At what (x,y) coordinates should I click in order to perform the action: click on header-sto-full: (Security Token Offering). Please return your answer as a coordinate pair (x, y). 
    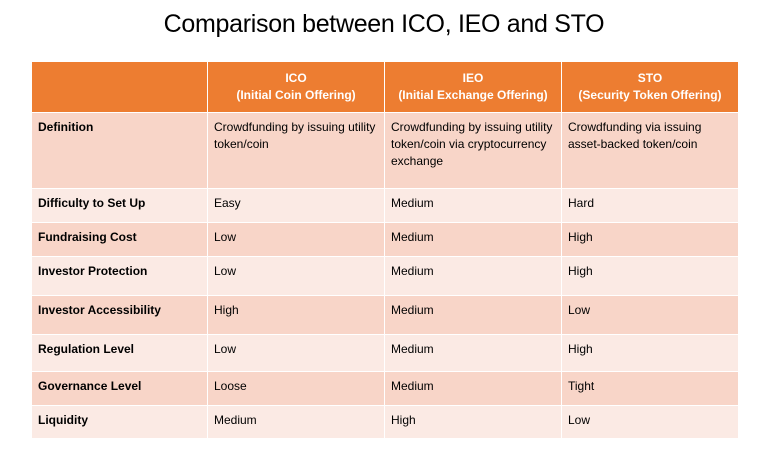
    Looking at the image, I should click on (650, 95).